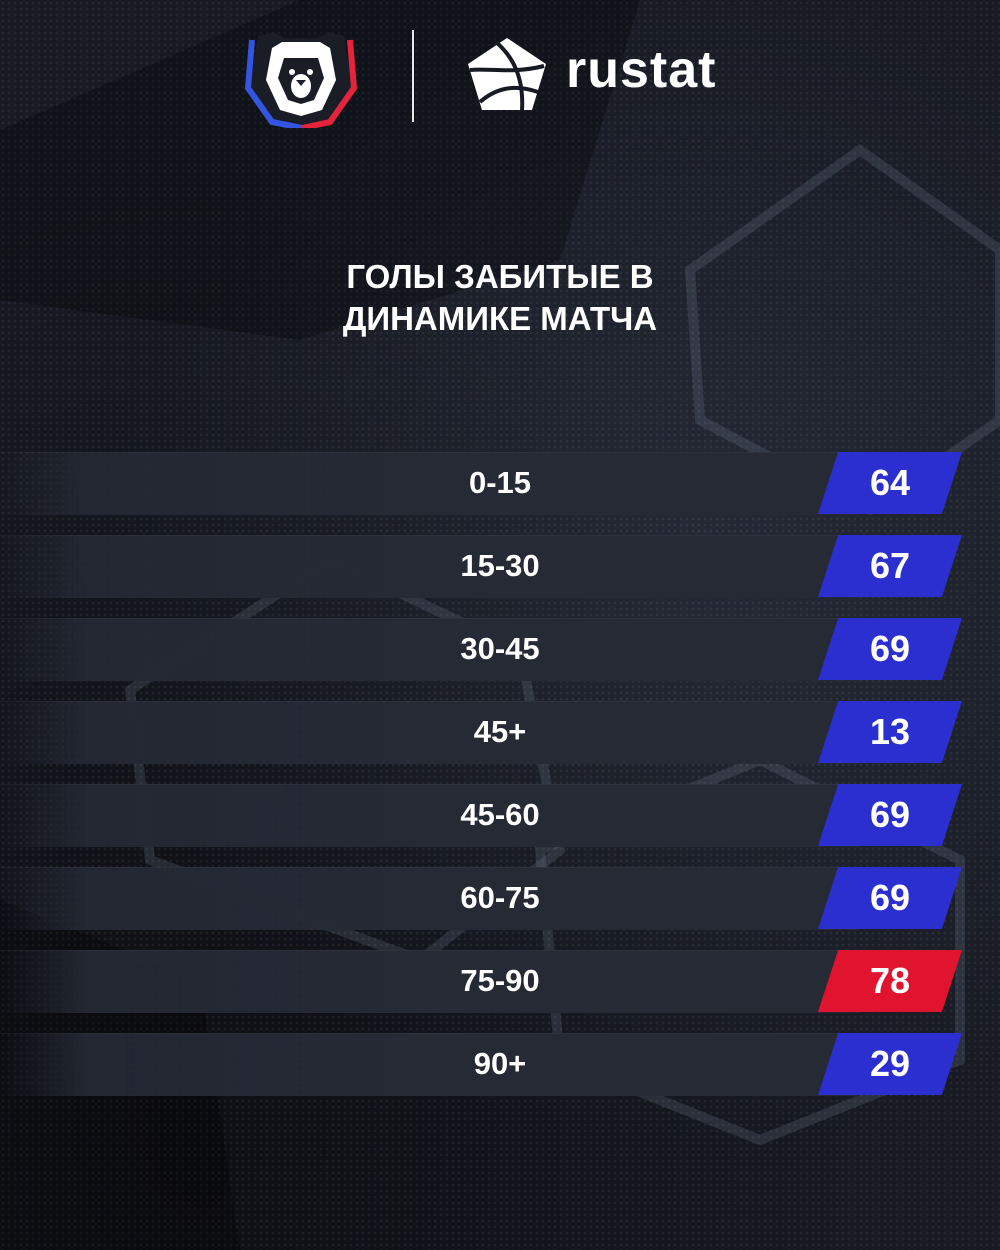  I want to click on table-row: 75-90 78, so click(500, 982).